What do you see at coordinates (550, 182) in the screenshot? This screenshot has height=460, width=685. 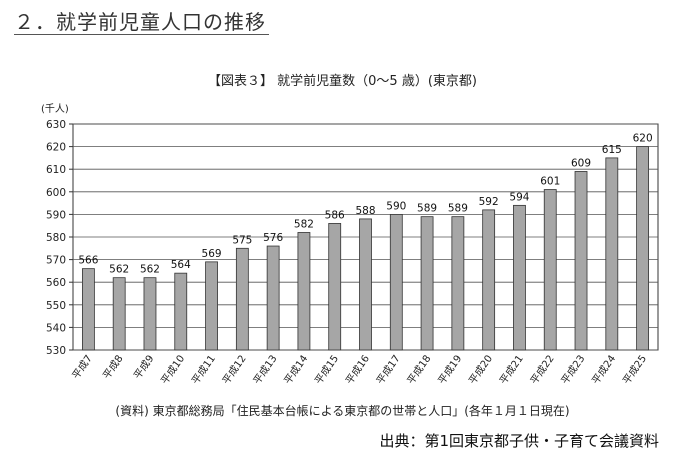 I see `data-label: 601` at bounding box center [550, 182].